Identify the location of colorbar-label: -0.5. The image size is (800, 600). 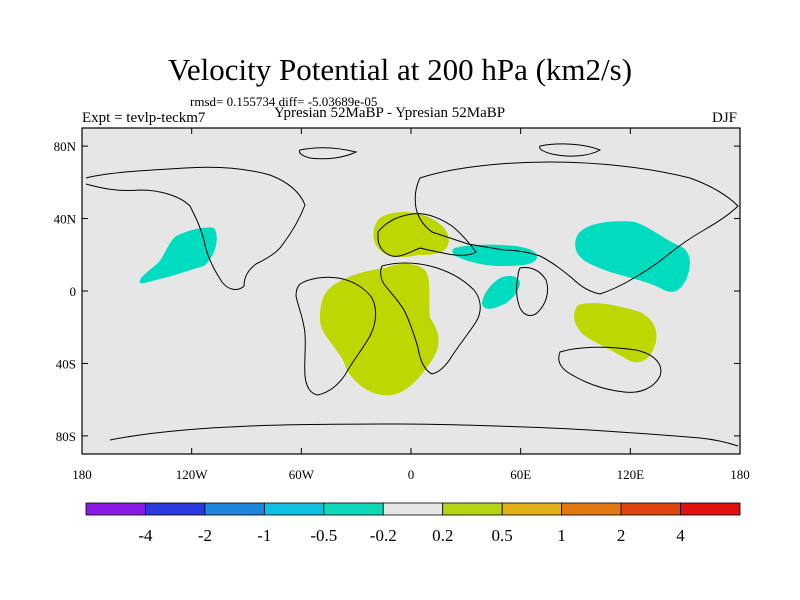
(323, 535).